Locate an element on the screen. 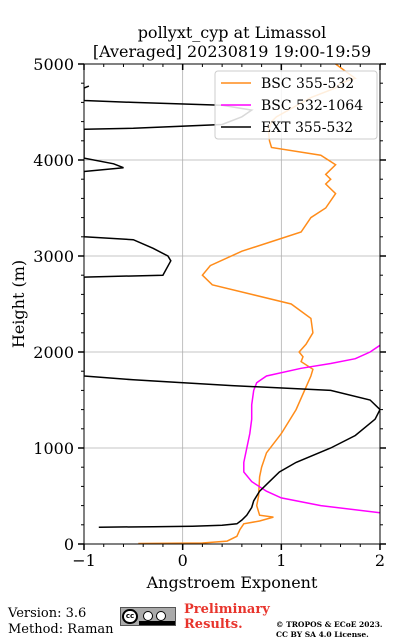 The image size is (400, 640). x-tick-label: 2 is located at coordinates (380, 560).